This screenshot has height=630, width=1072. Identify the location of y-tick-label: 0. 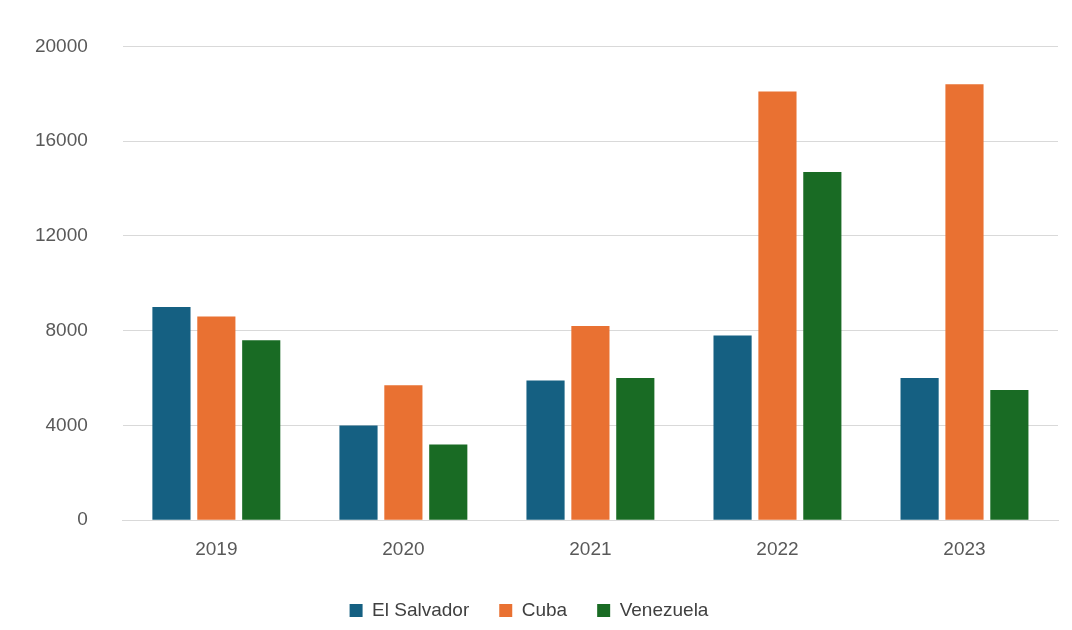
(82, 519).